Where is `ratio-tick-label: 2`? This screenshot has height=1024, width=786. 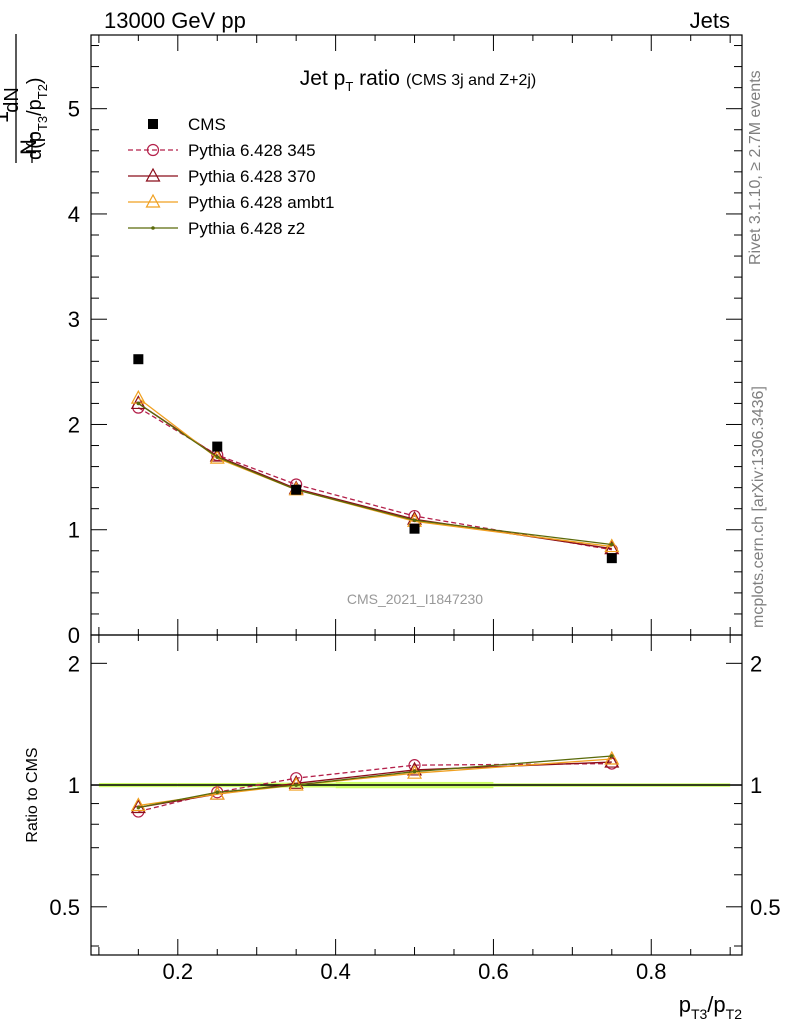
ratio-tick-label: 2 is located at coordinates (74, 663).